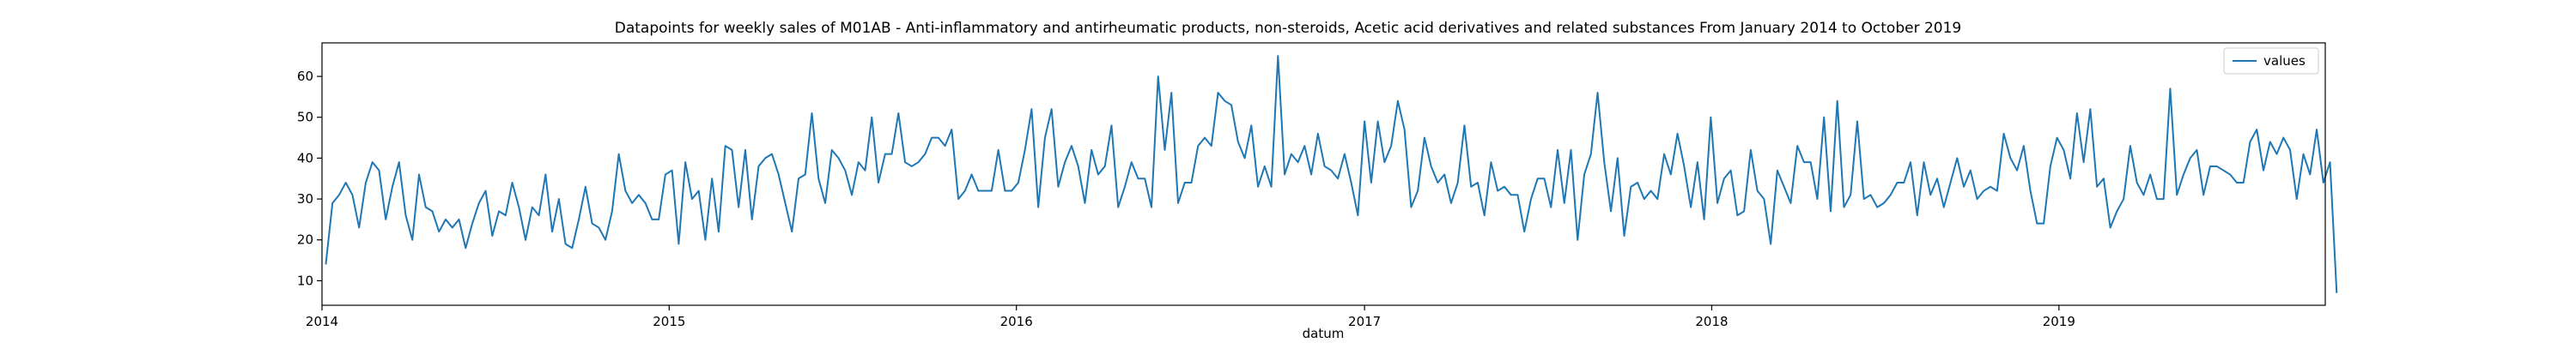  What do you see at coordinates (305, 76) in the screenshot?
I see `y-tick-label: 60` at bounding box center [305, 76].